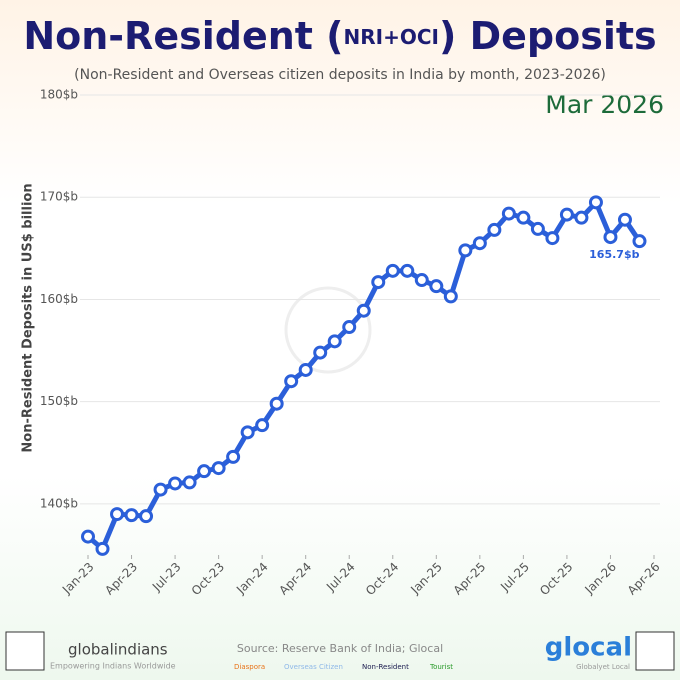 This screenshot has width=680, height=680. Describe the element at coordinates (588, 648) in the screenshot. I see `brand: glocal` at that location.